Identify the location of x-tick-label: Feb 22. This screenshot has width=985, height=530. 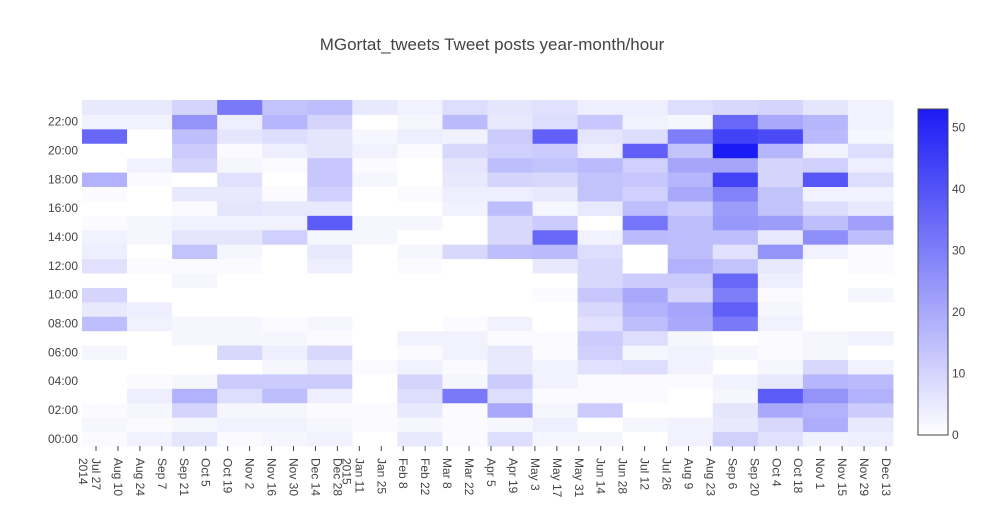
(425, 477).